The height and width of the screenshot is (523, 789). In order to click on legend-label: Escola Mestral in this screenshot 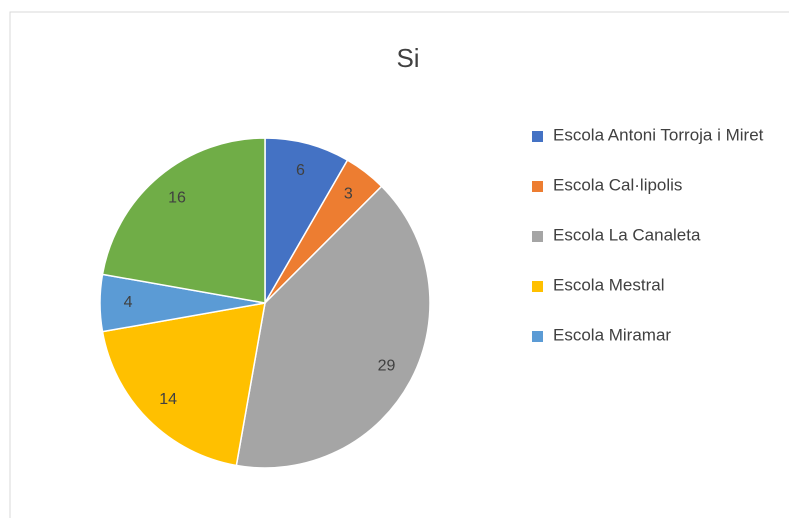, I will do `click(608, 284)`.